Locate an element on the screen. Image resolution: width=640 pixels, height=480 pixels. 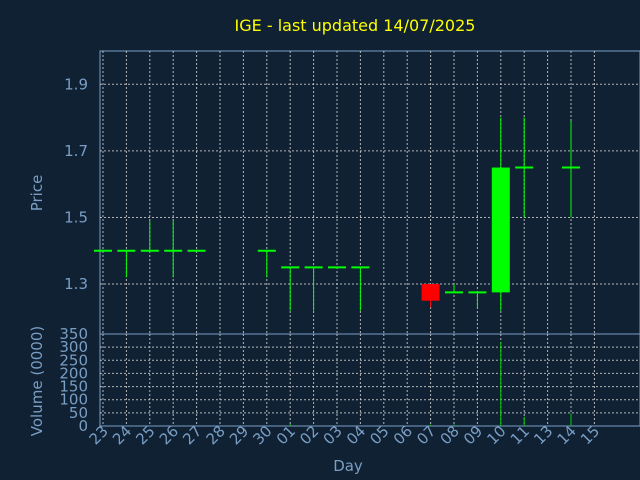
price-tick-labels: 1.3 1.5 1.7 1.9 is located at coordinates (76, 184).